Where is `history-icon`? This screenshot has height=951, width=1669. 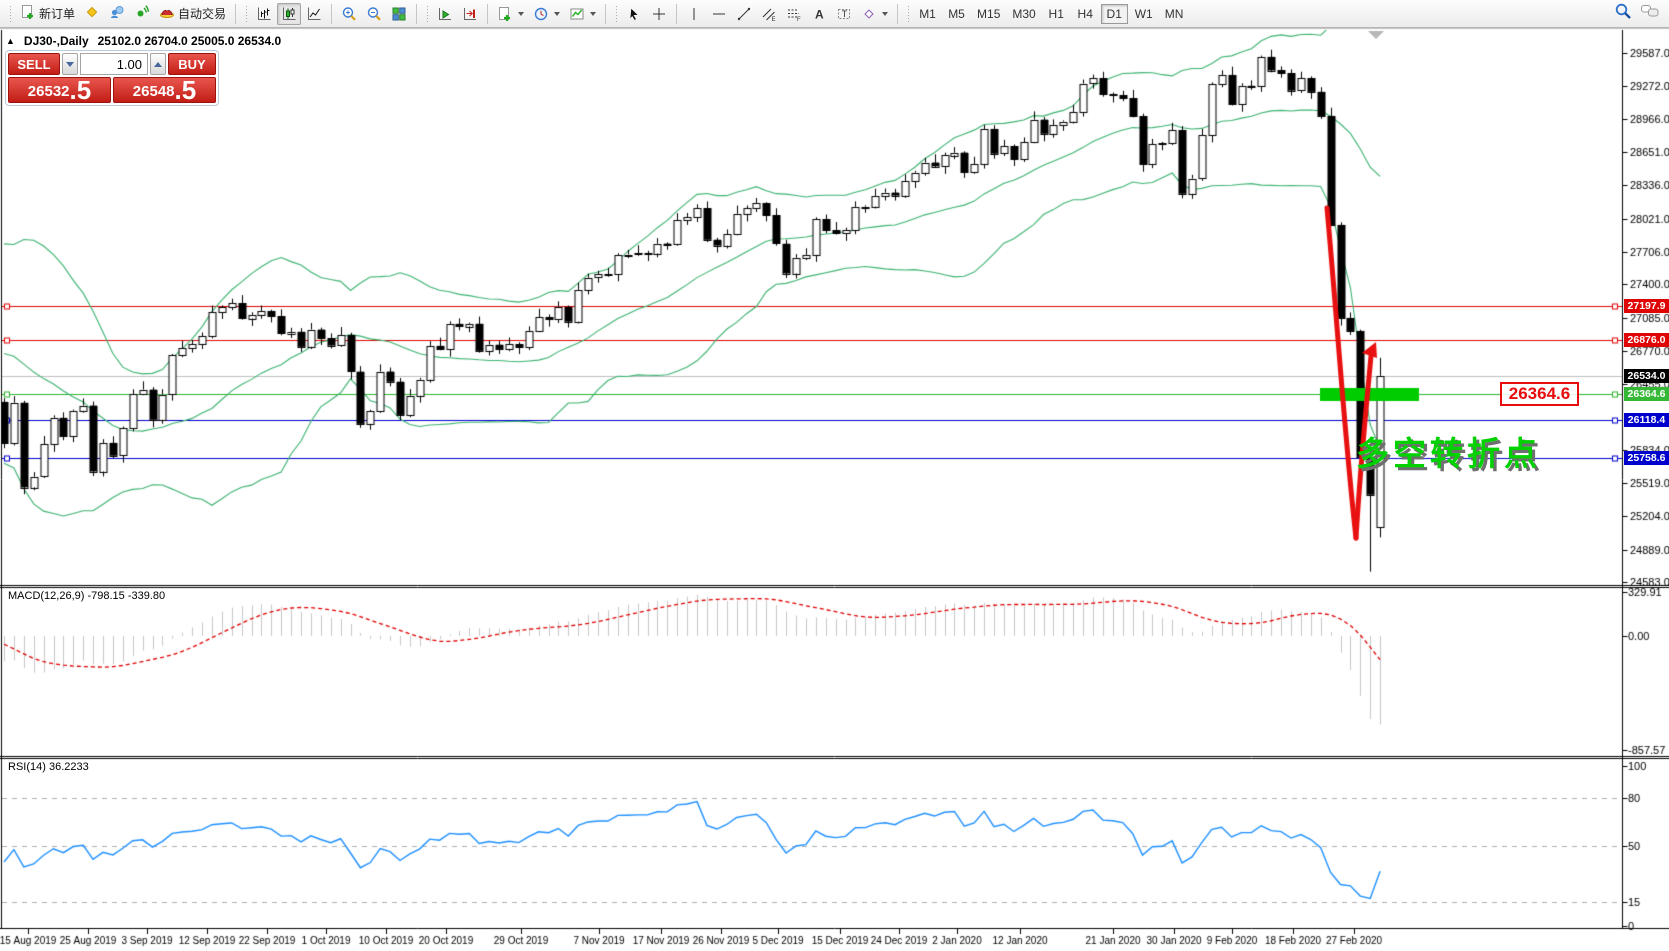 history-icon is located at coordinates (92, 13).